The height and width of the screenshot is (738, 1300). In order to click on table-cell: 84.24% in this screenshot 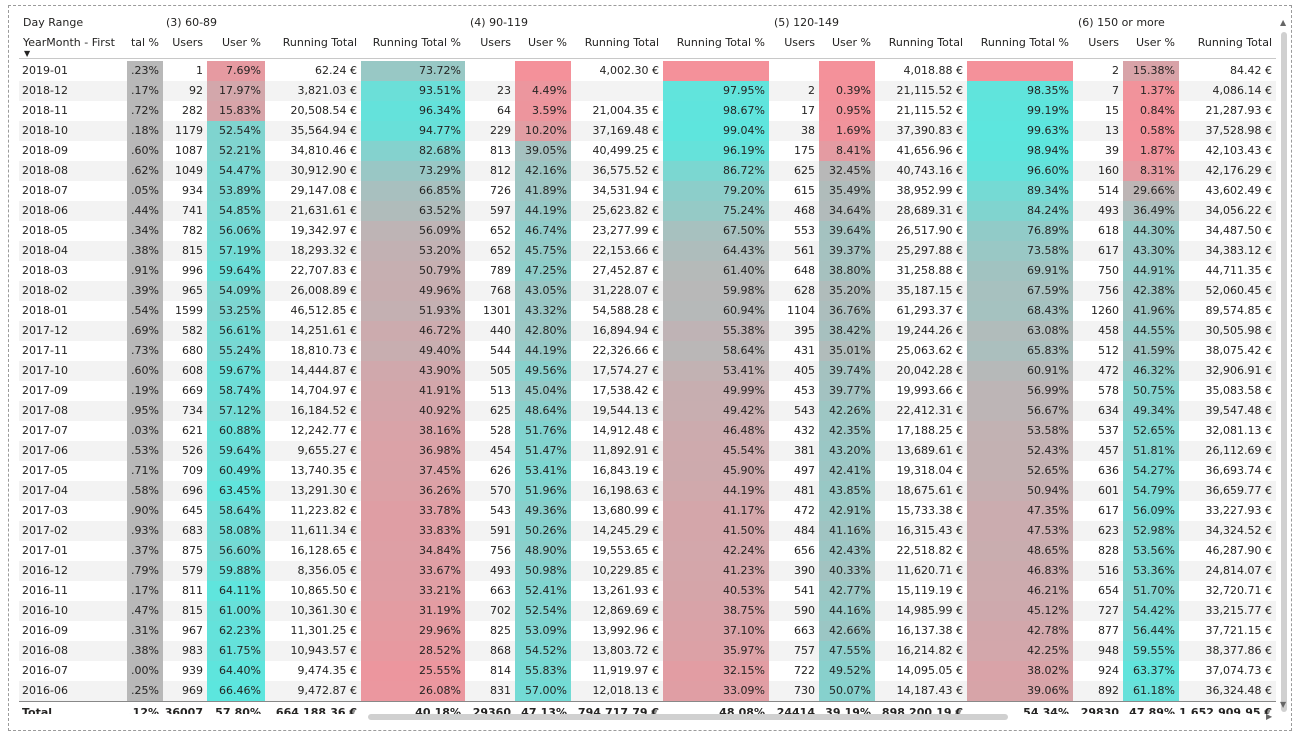, I will do `click(1020, 211)`.